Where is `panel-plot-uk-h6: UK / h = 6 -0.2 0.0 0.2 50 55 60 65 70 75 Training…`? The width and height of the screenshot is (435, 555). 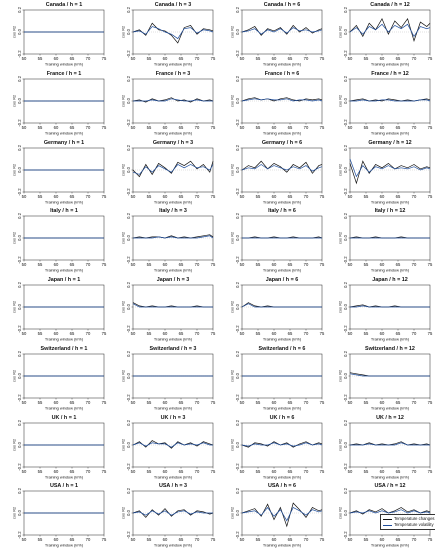
panel-plot-uk-h6: UK / h = 6 -0.2 0.0 0.2 50 55 60 65 70 75 Training… is located at coordinates (276, 447).